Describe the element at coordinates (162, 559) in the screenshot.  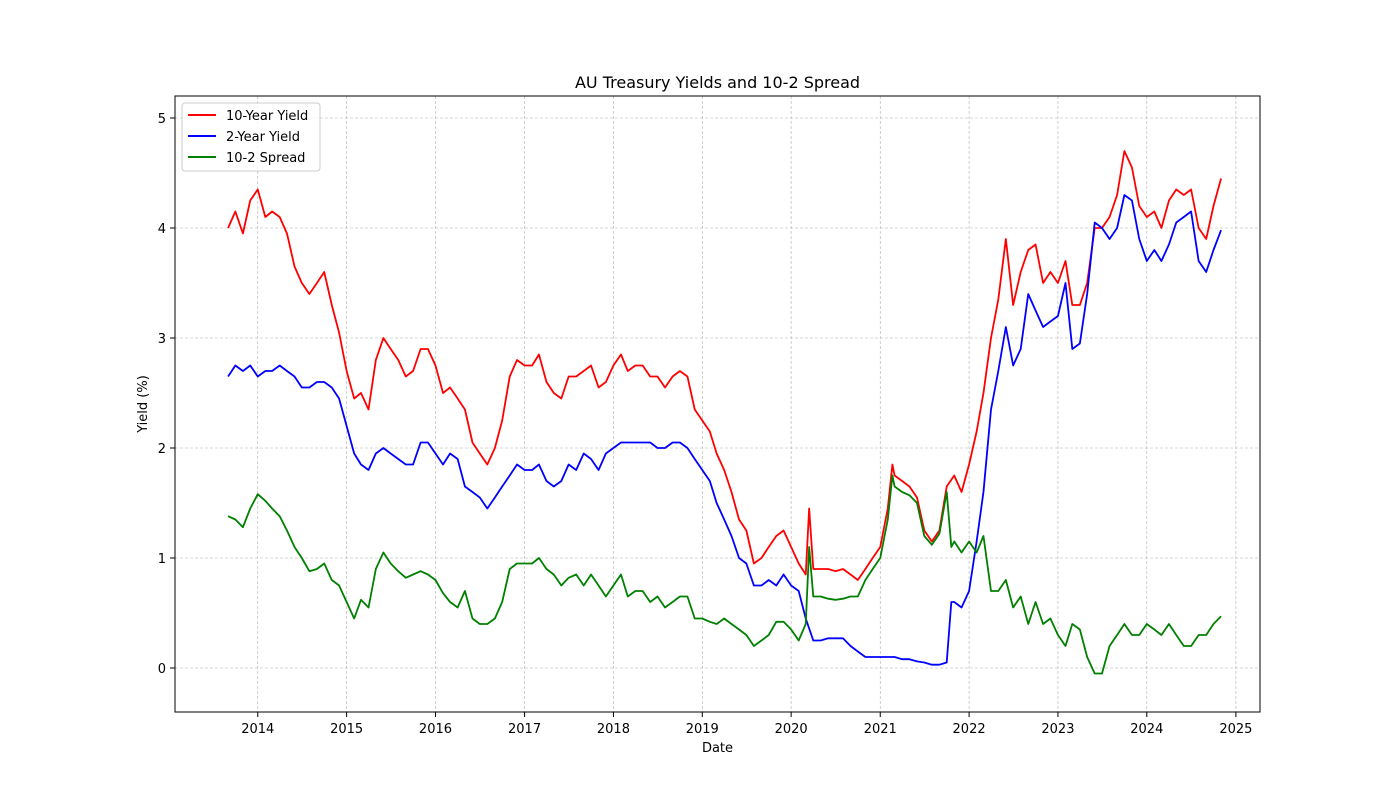
I see `y-tick-label: 1` at that location.